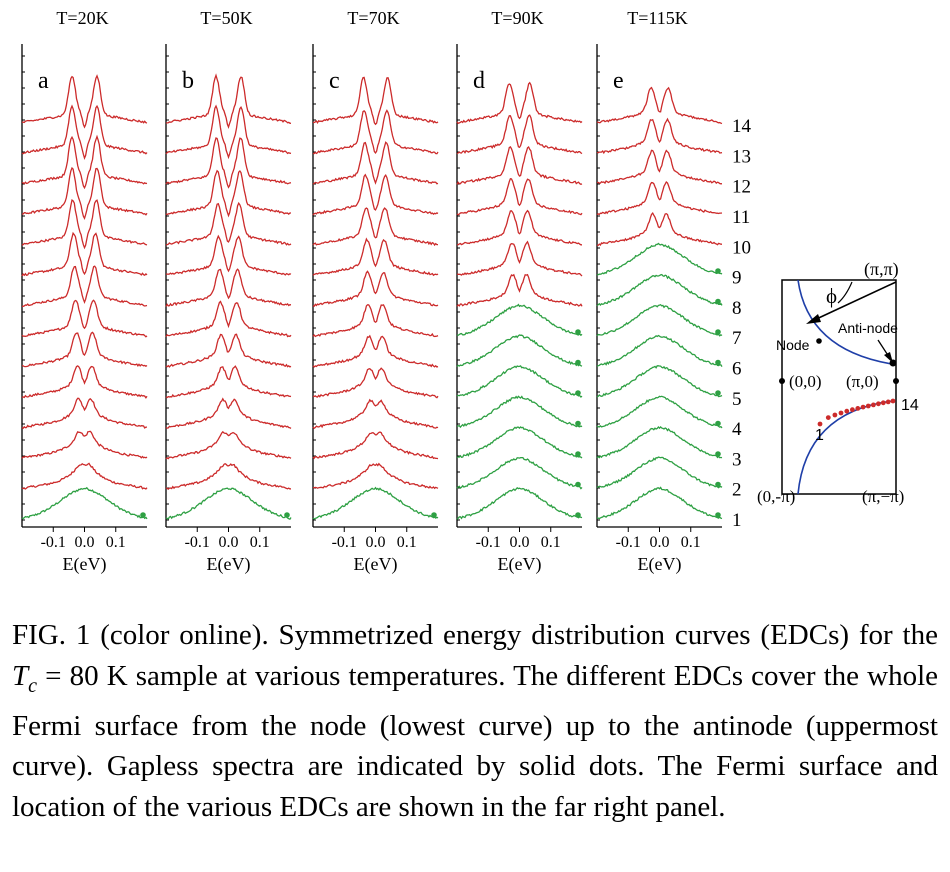  Describe the element at coordinates (376, 542) in the screenshot. I see `x-tick-label: 0.0` at that location.